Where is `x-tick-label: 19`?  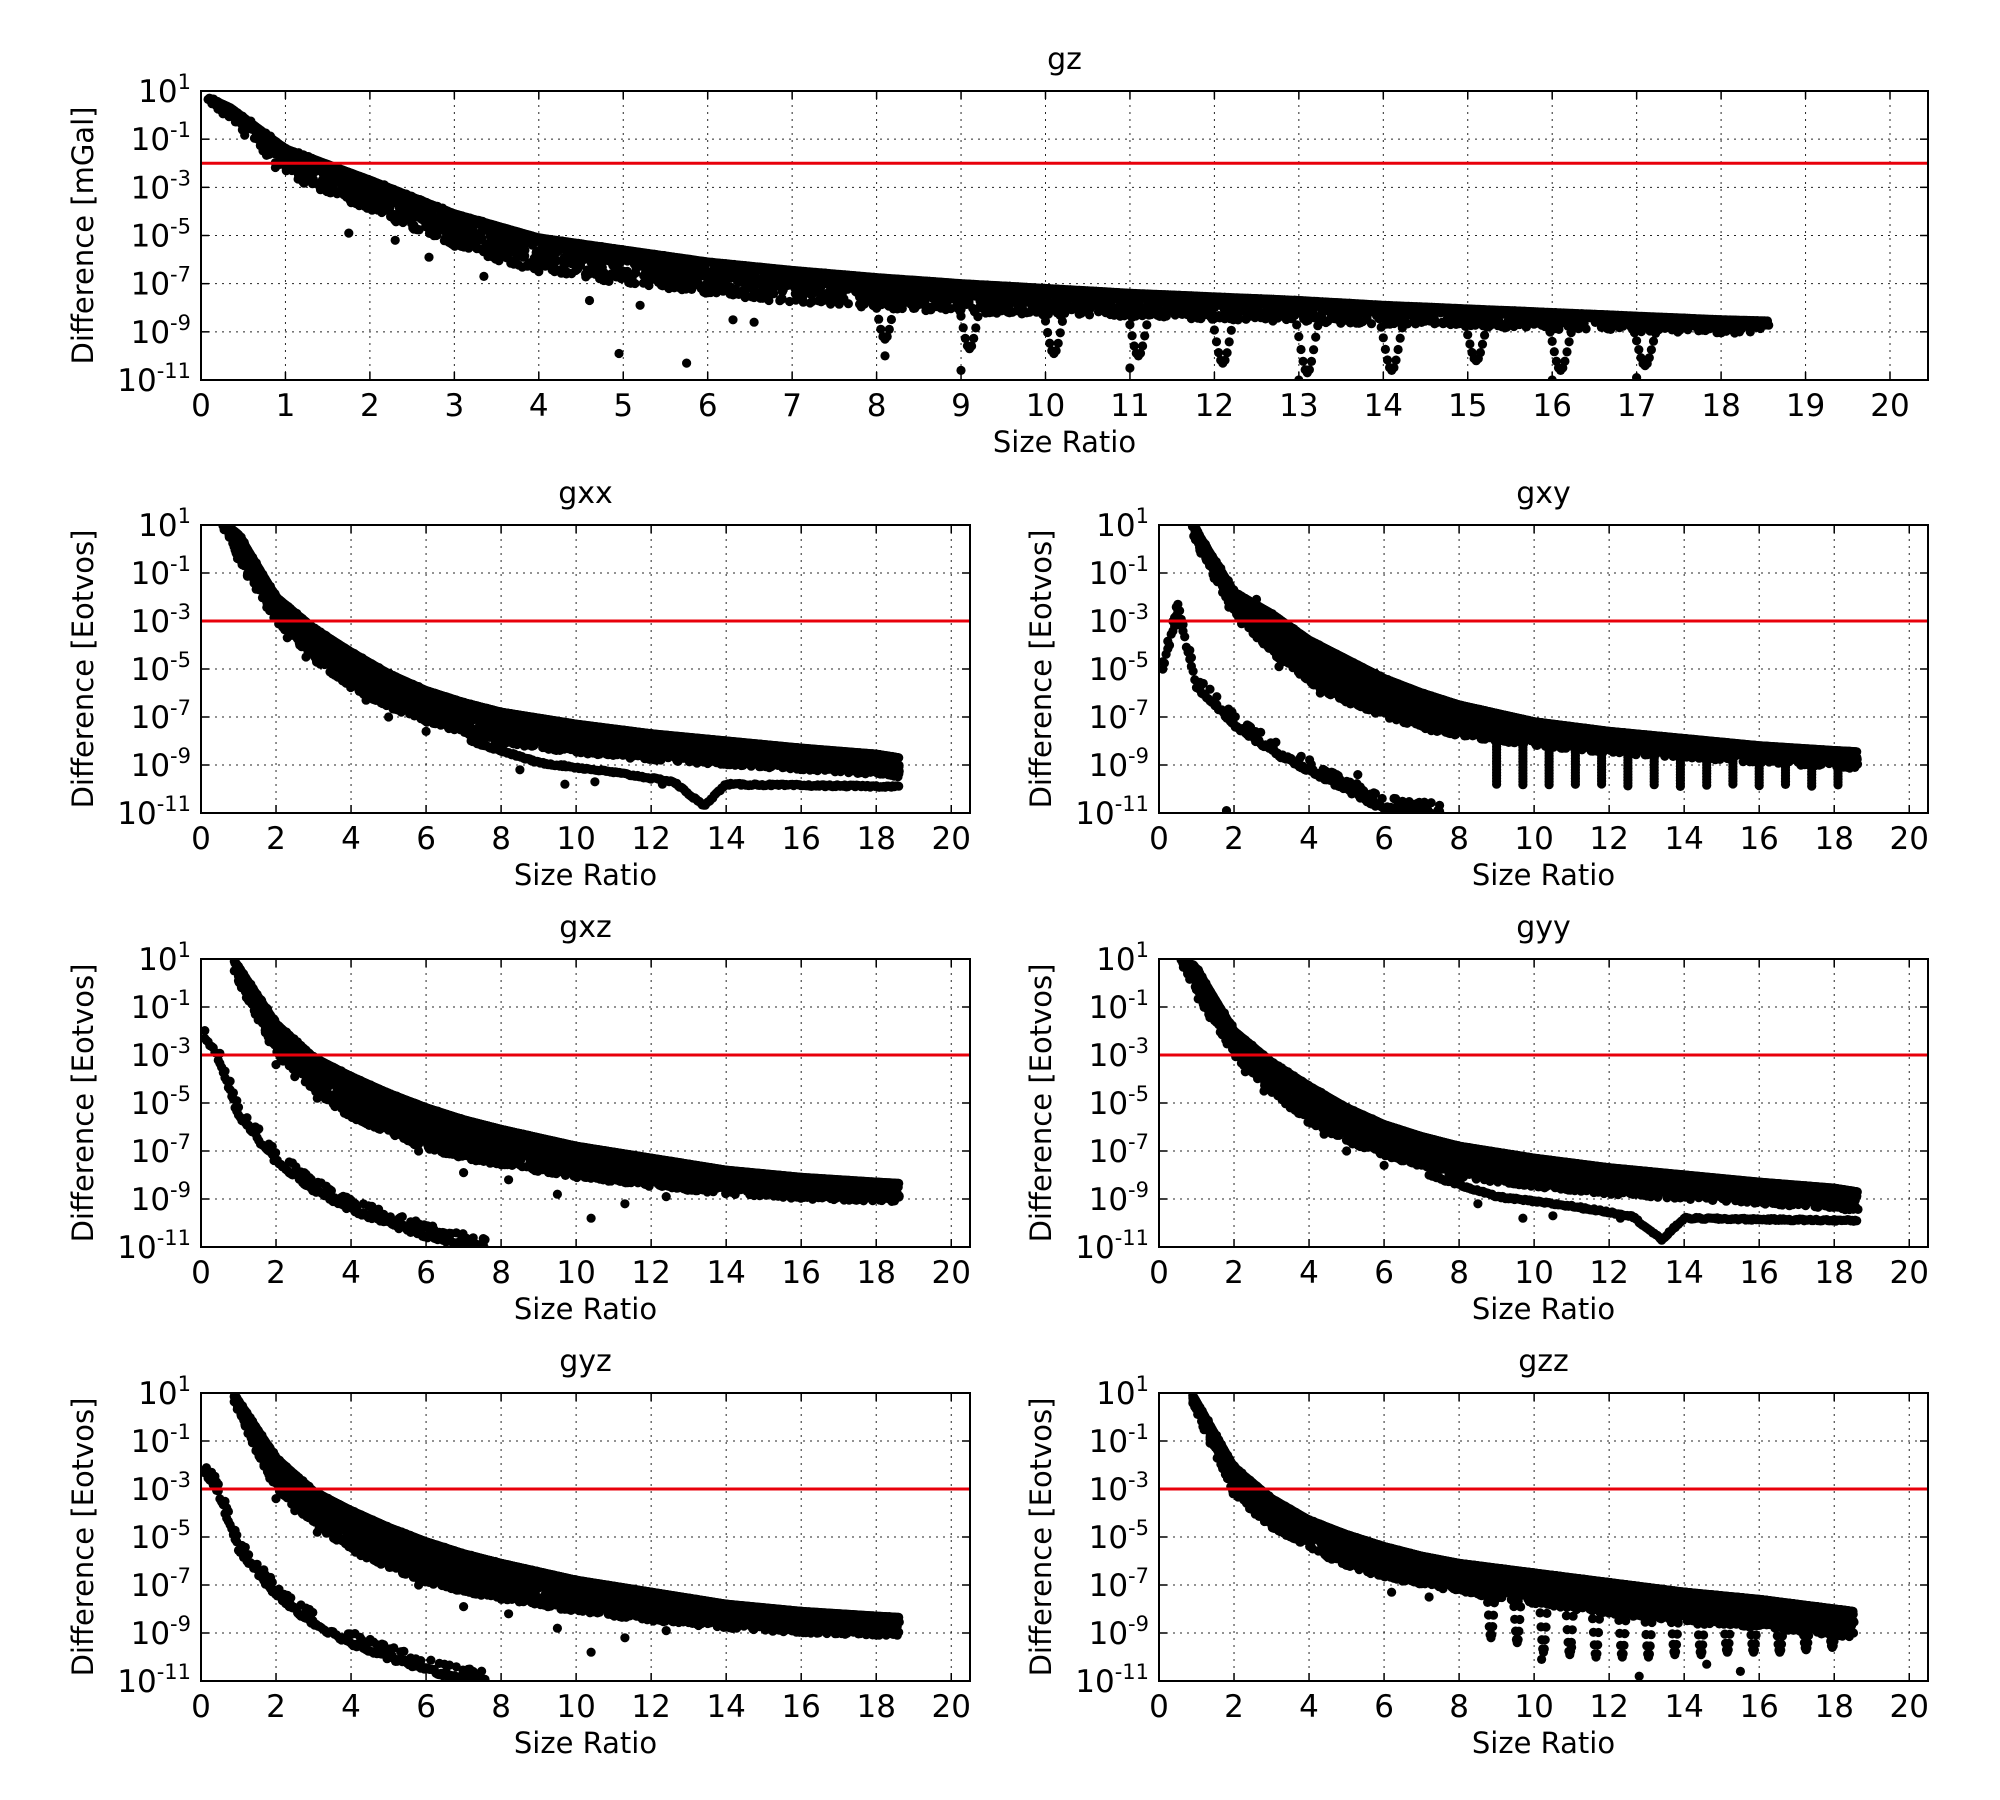 x-tick-label: 19 is located at coordinates (1805, 406).